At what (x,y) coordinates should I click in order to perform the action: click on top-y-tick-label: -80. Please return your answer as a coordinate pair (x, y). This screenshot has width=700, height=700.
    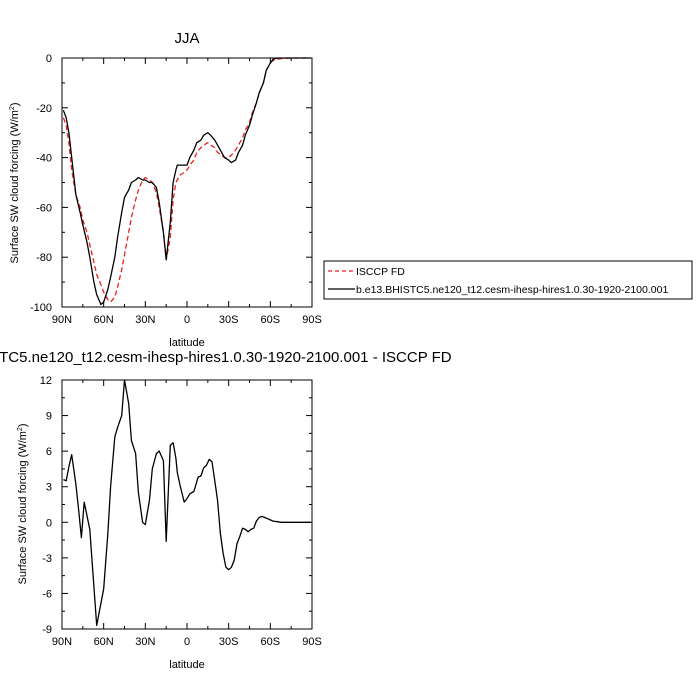
    Looking at the image, I should click on (44, 258).